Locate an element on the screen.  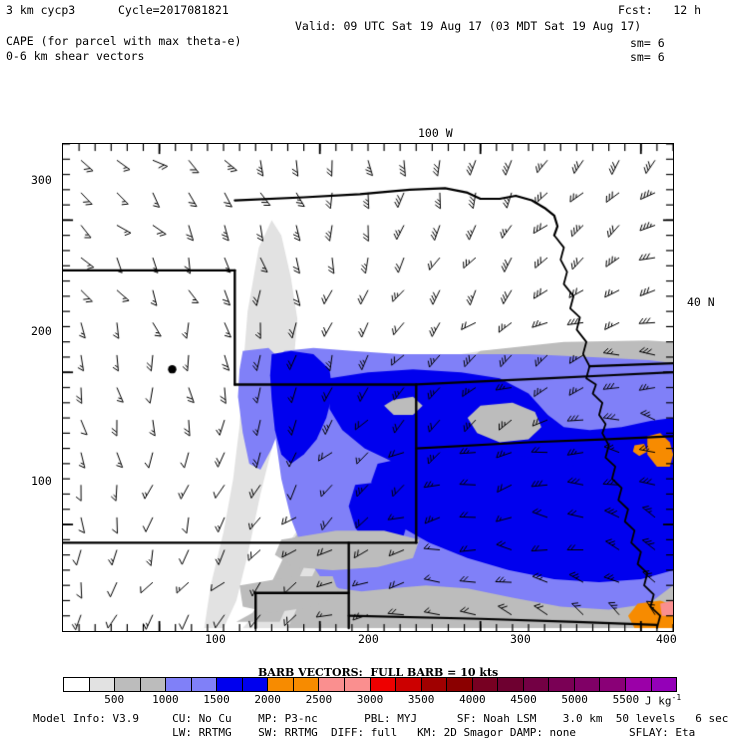
vector-field-label: 0-6 km shear vectors is located at coordinates (75, 56).